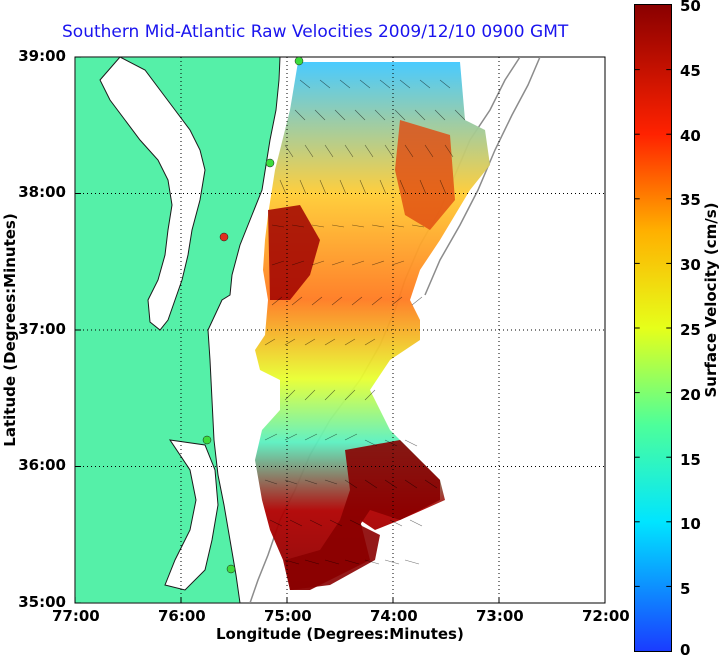 This screenshot has width=724, height=659. I want to click on colorbar-tick: 40, so click(690, 136).